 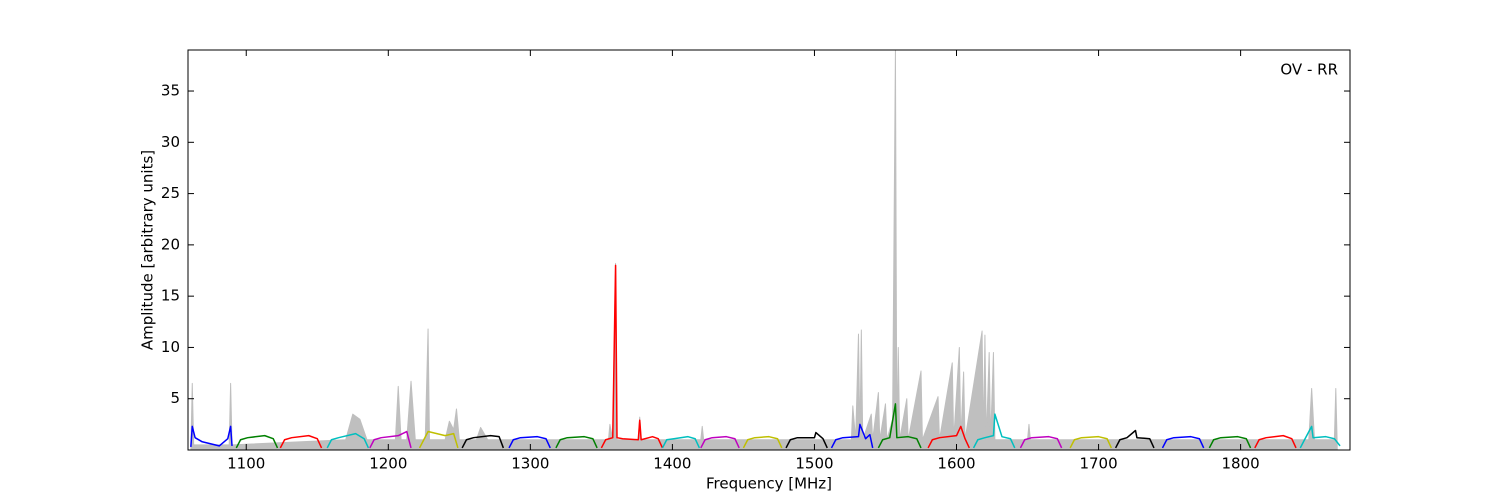 I want to click on y-tick-label: 30, so click(x=170, y=142).